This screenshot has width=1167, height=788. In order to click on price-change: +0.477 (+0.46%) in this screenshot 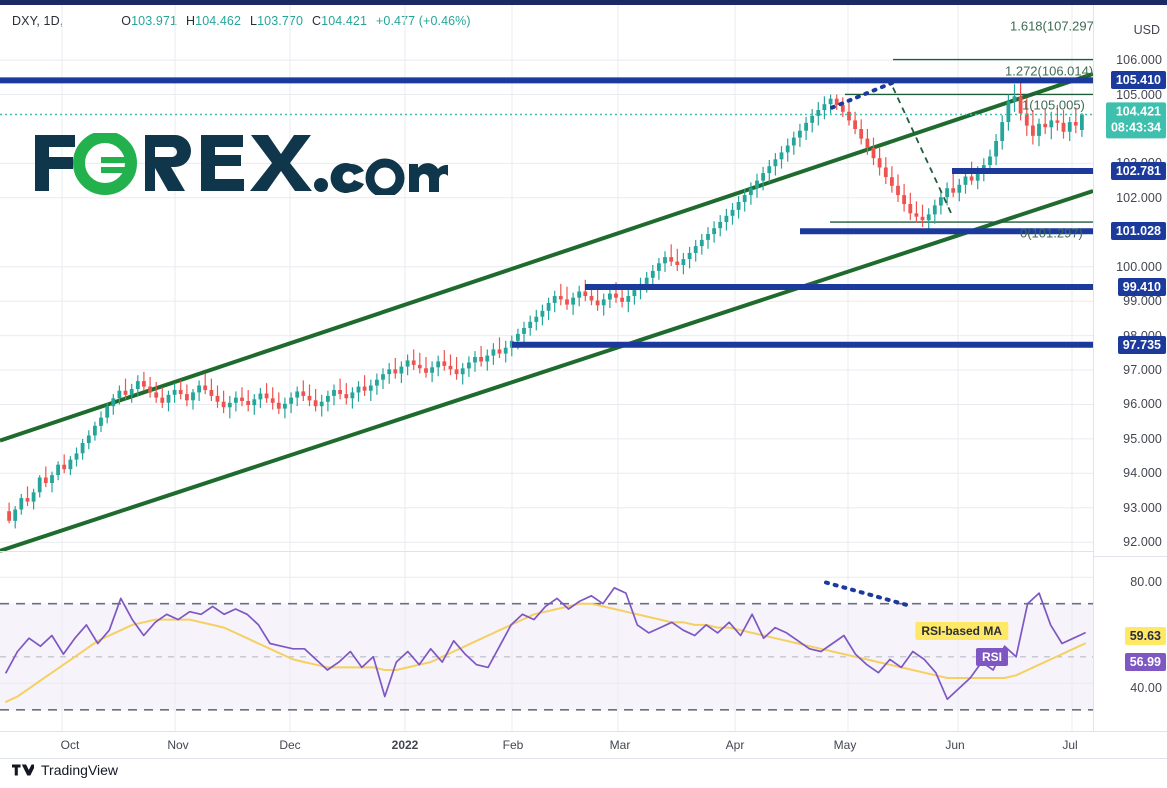, I will do `click(423, 21)`.